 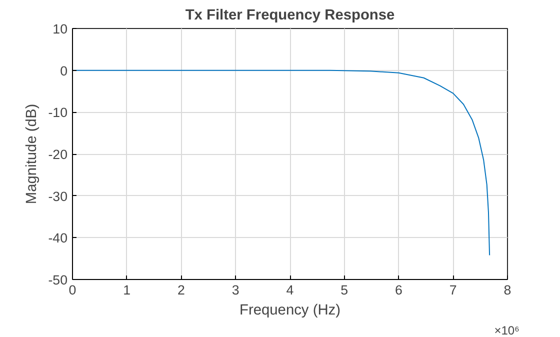 What do you see at coordinates (127, 290) in the screenshot?
I see `x-tick-label: 1` at bounding box center [127, 290].